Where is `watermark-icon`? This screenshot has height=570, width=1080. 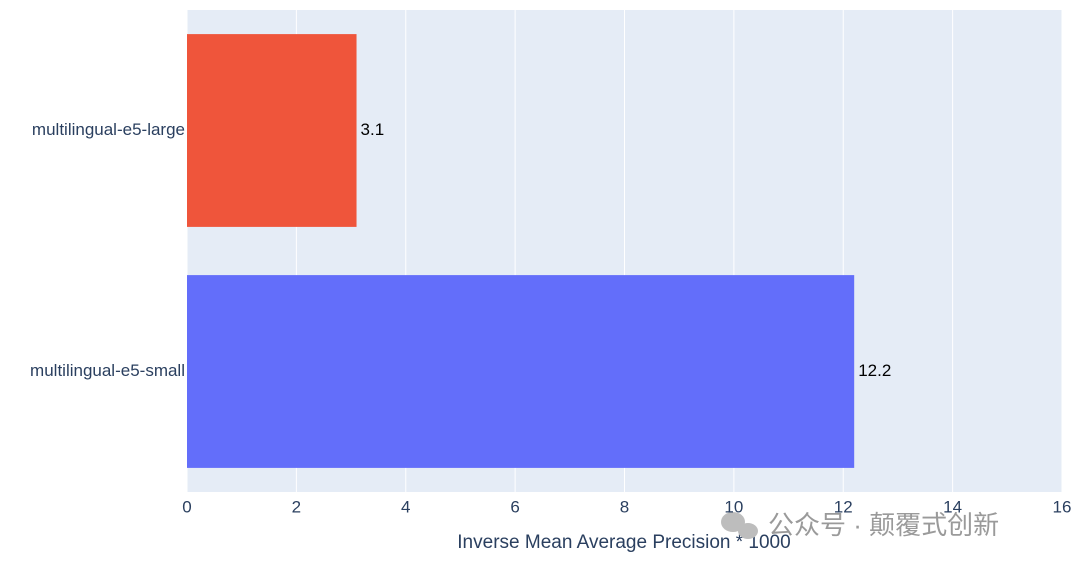 watermark-icon is located at coordinates (739, 525).